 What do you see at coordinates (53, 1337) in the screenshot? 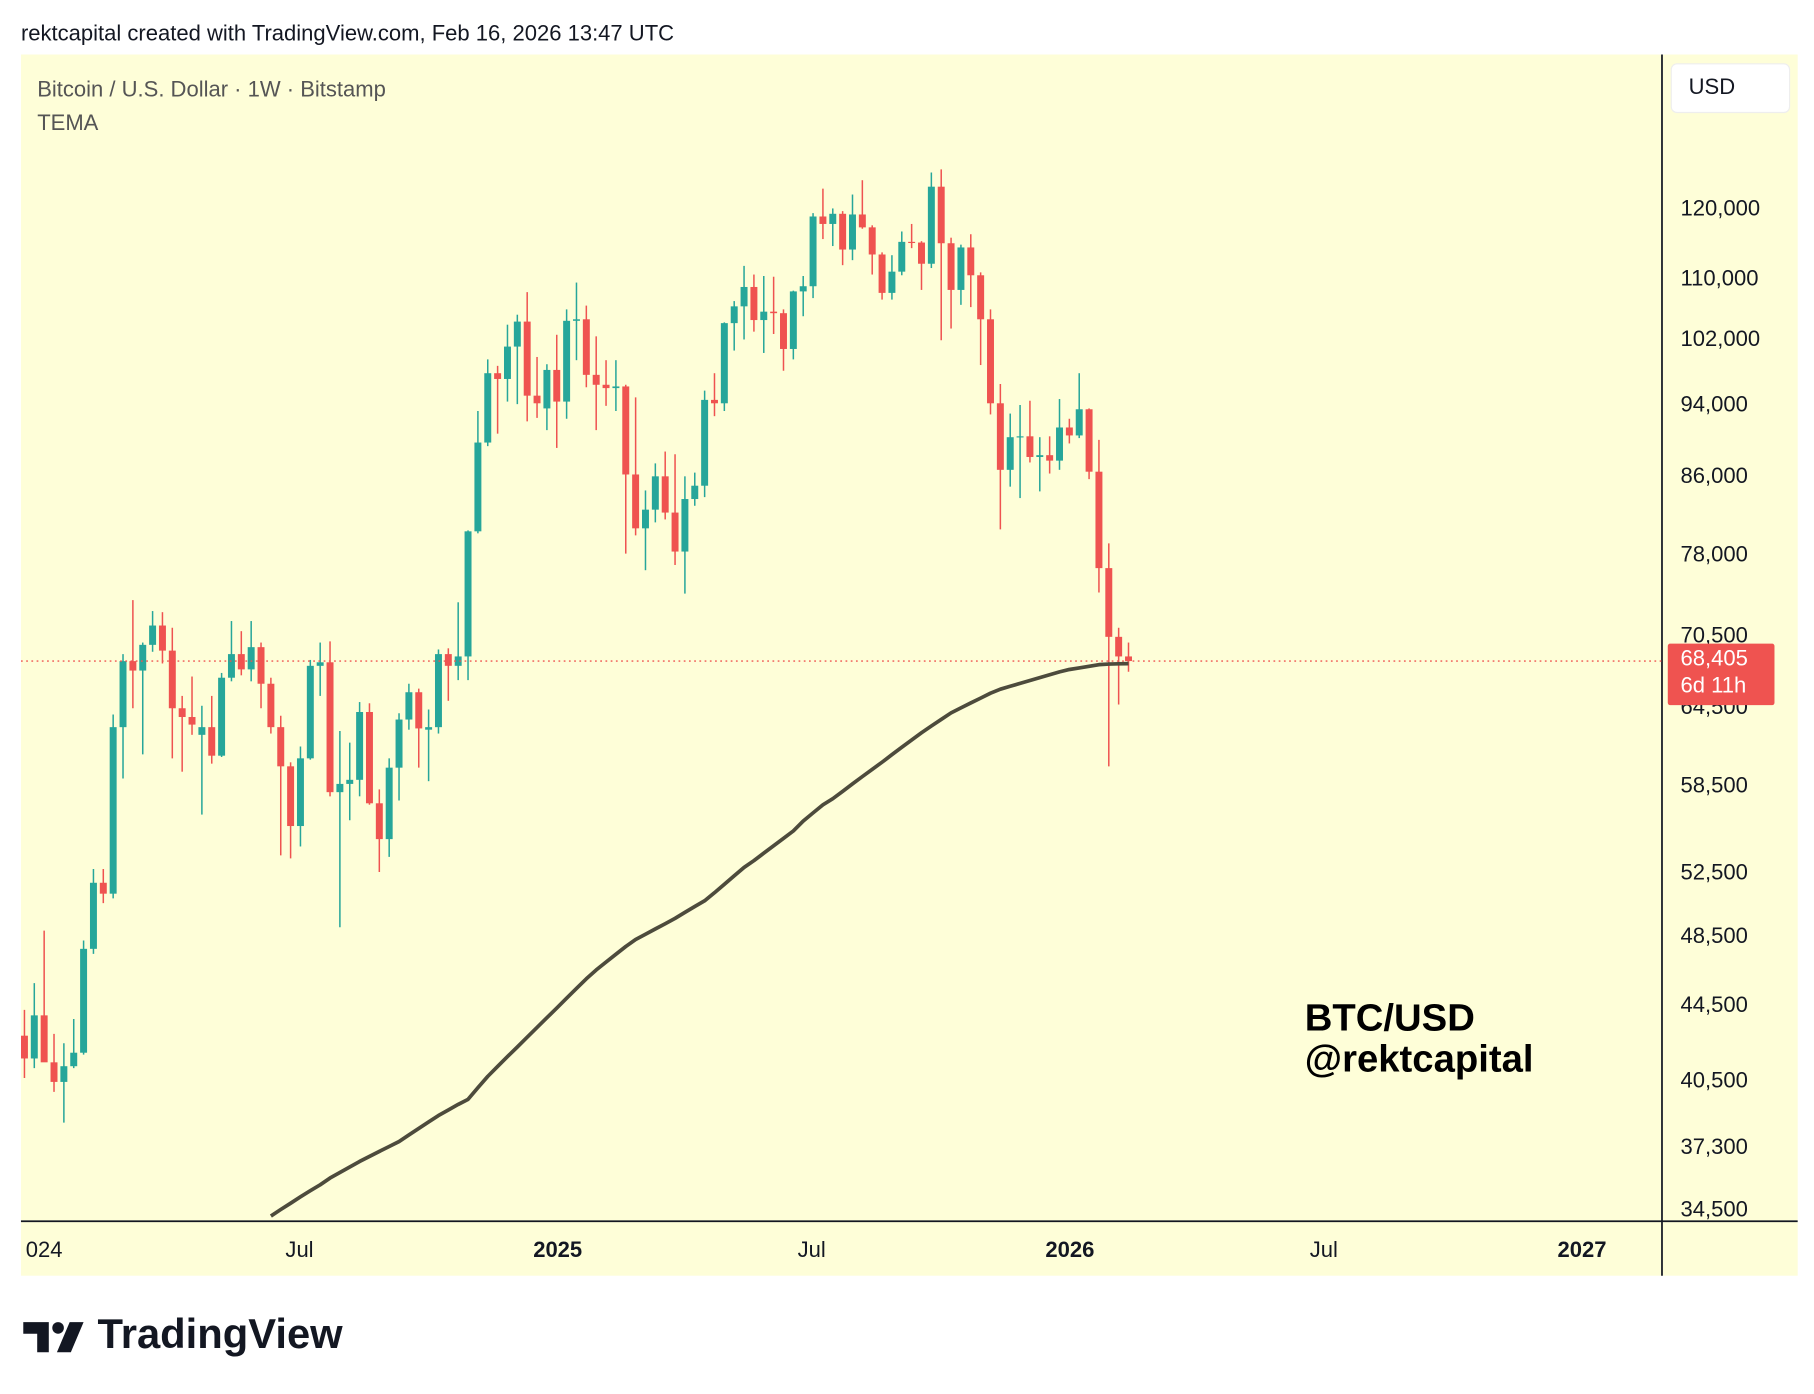
I see `brand-logo` at bounding box center [53, 1337].